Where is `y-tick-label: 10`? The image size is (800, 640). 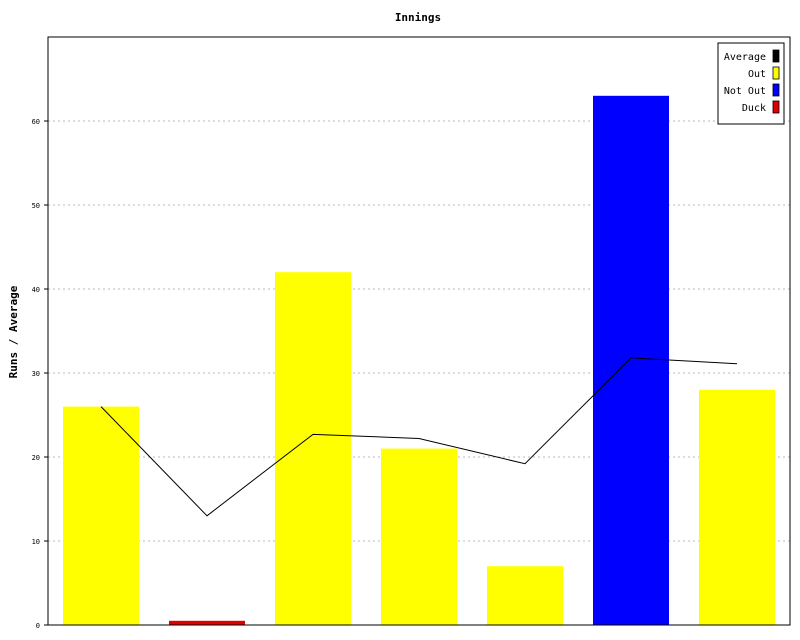
y-tick-label: 10 is located at coordinates (36, 542).